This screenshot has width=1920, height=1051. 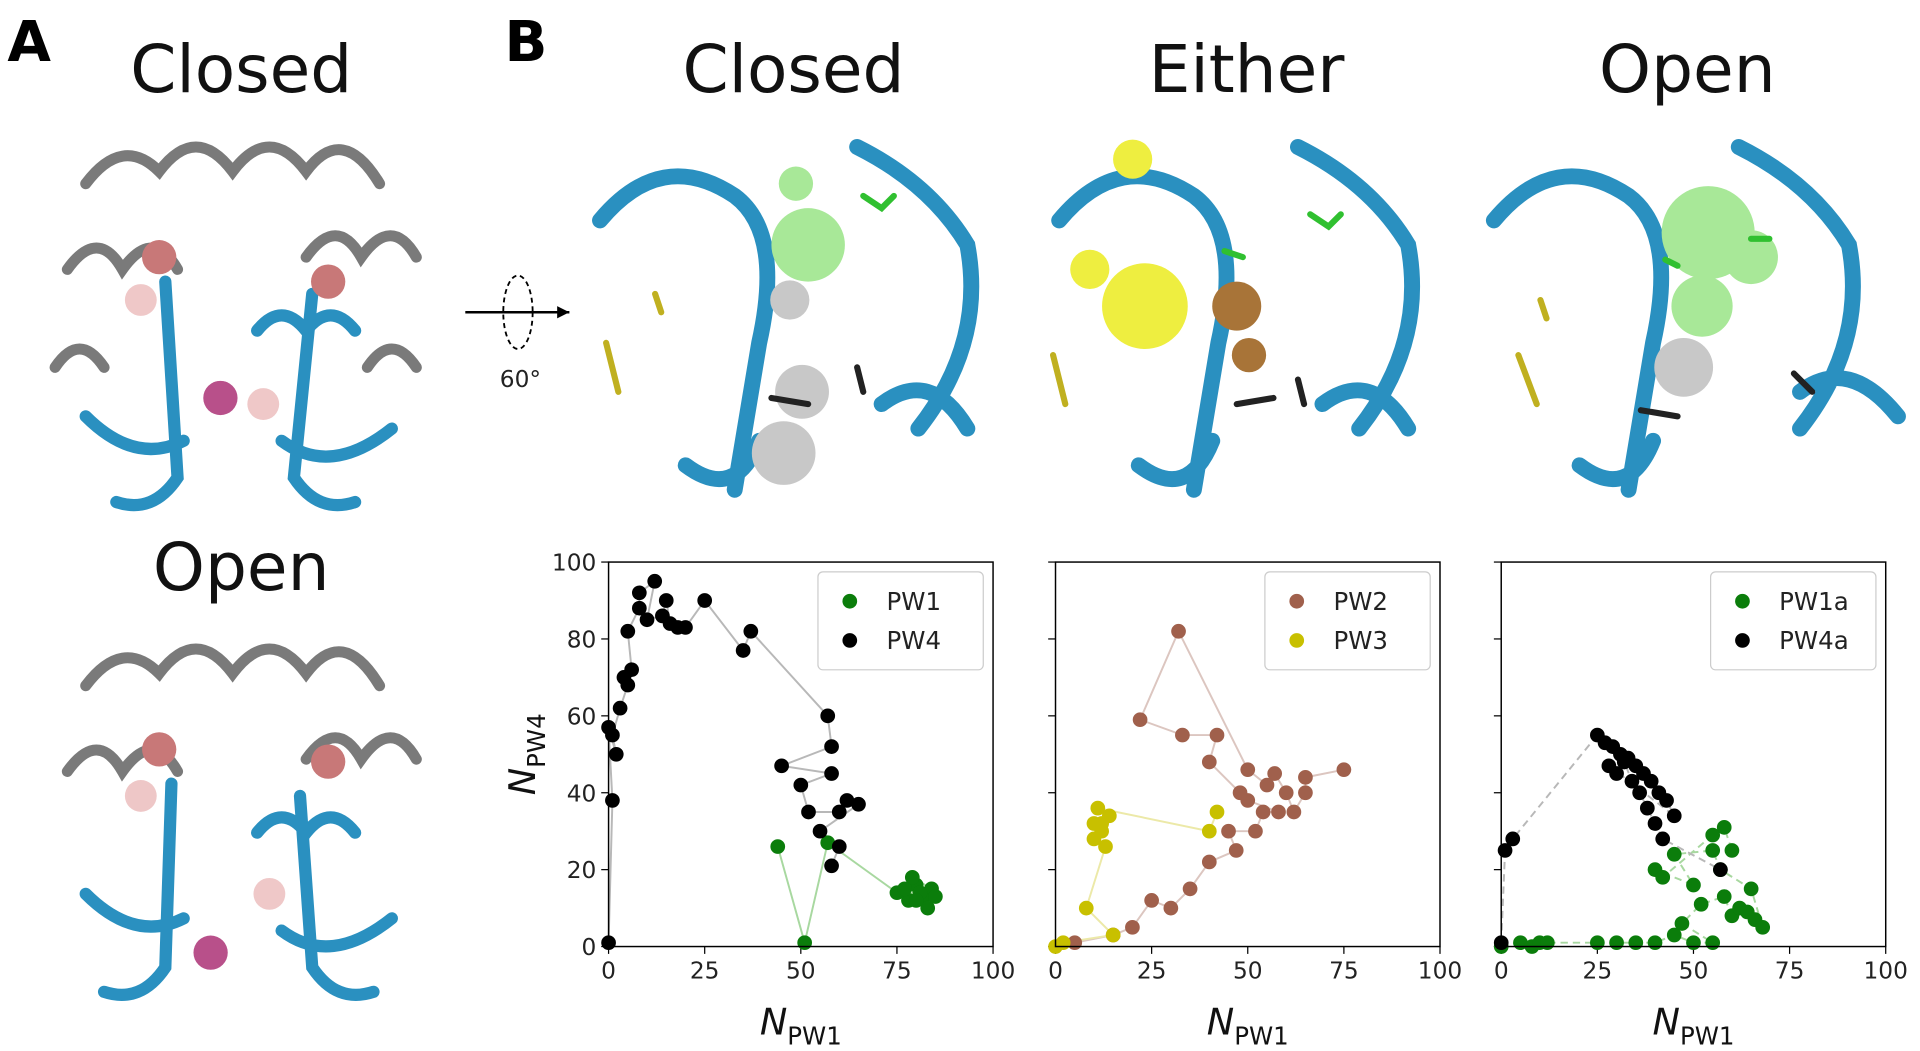 I want to click on axis-label: NPW4, so click(x=526, y=754).